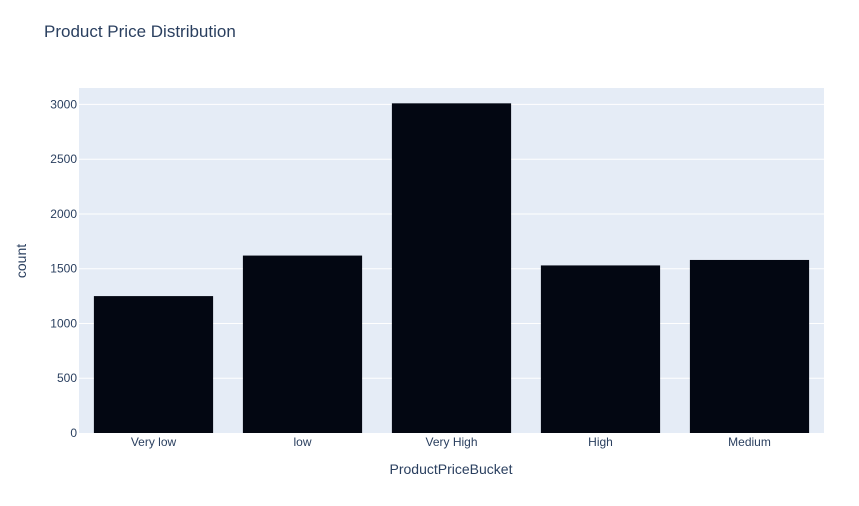 This screenshot has width=859, height=506. I want to click on bar-medium, so click(749, 346).